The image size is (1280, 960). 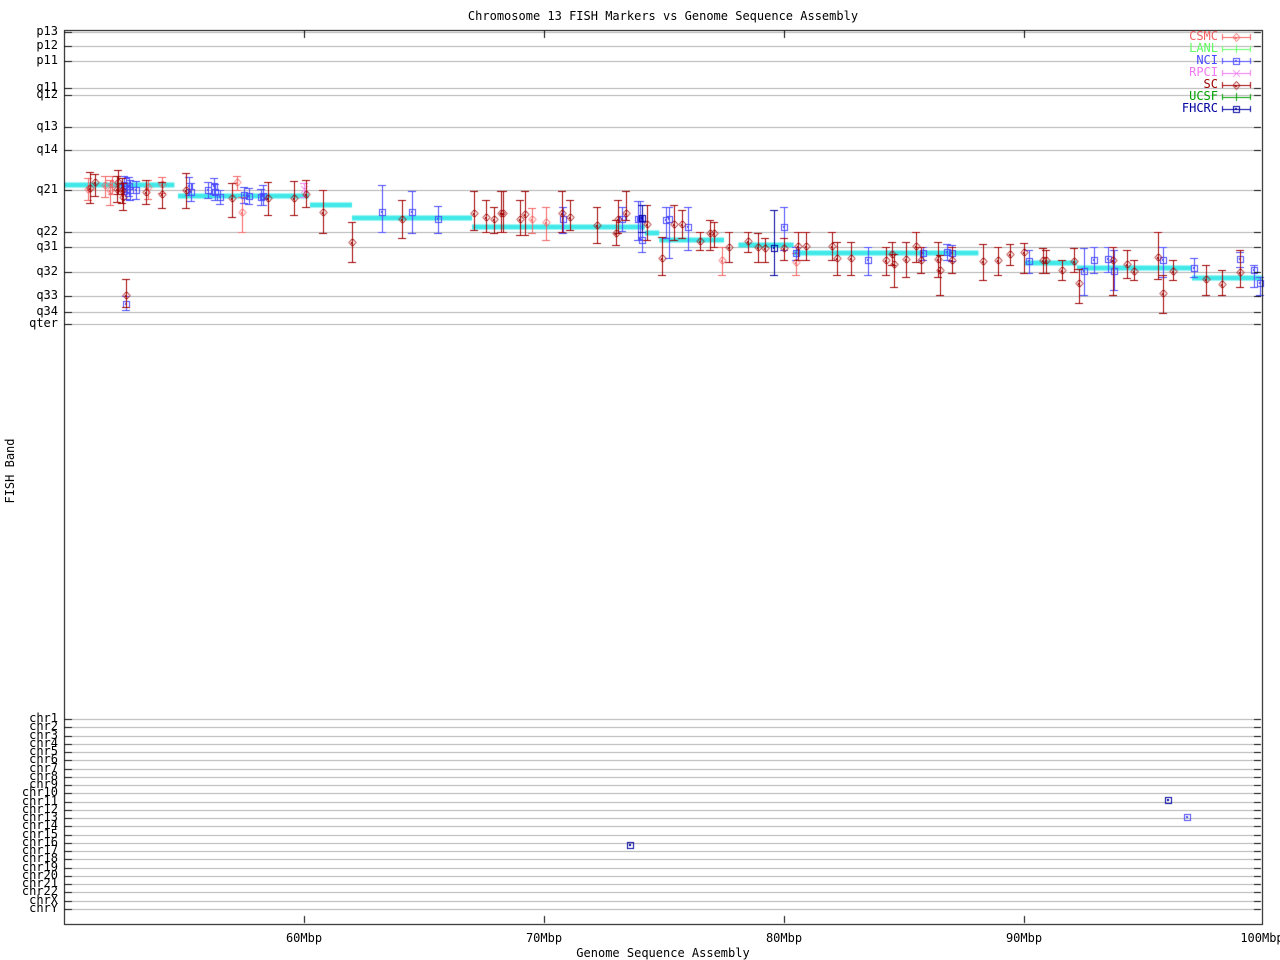 What do you see at coordinates (43, 784) in the screenshot?
I see `y-tick-chr9: chr9` at bounding box center [43, 784].